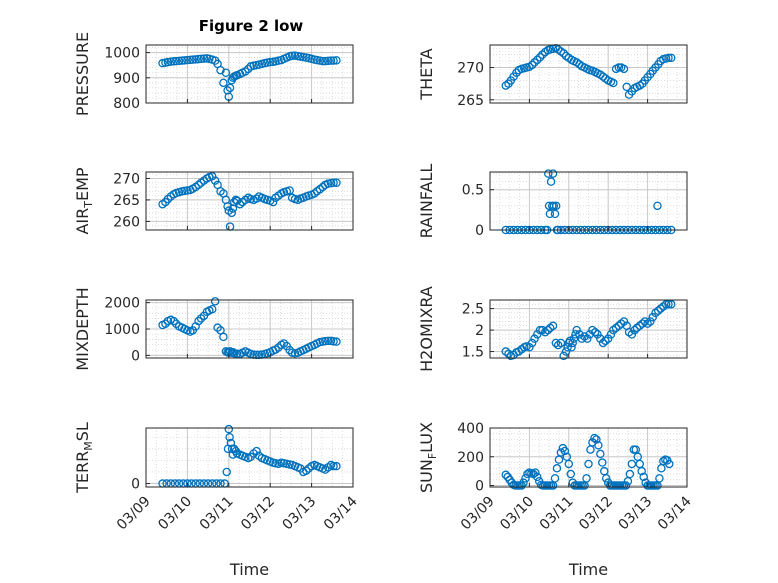  Describe the element at coordinates (470, 458) in the screenshot. I see `y-tick-label: 200` at that location.